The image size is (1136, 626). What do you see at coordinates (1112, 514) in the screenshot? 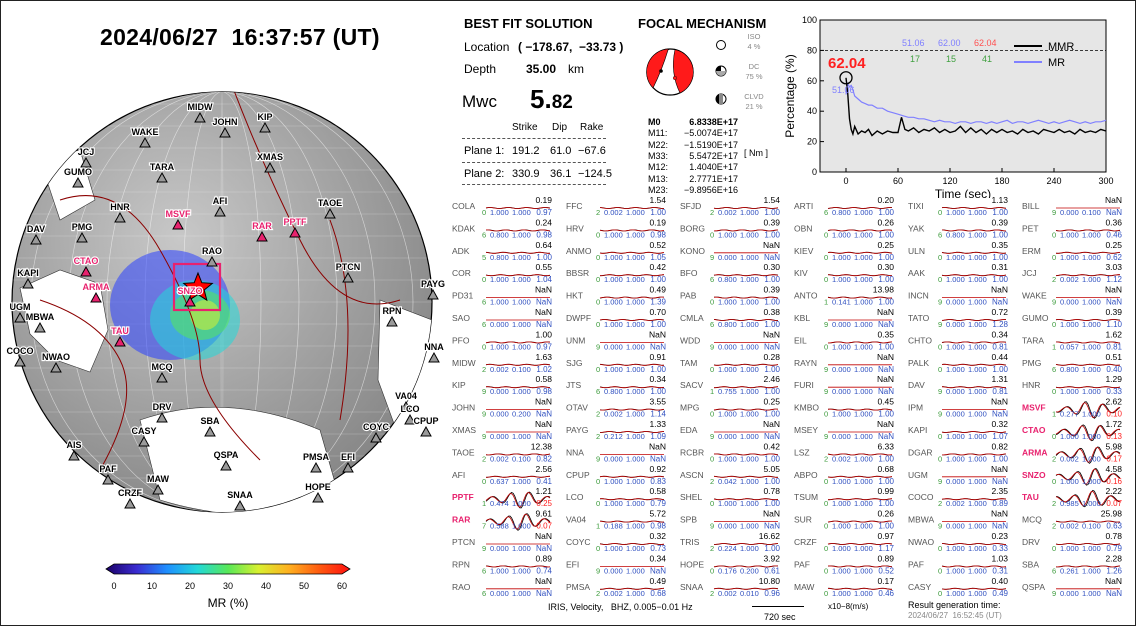
I see `max-amplitude: 25.98` at bounding box center [1112, 514].